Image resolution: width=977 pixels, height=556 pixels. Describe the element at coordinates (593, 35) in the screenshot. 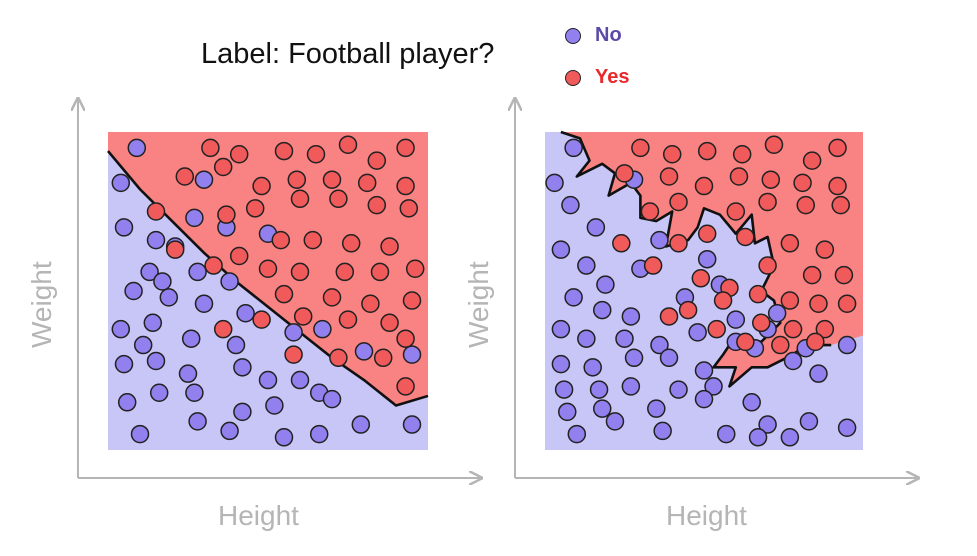

I see `legend-item-no: No` at that location.